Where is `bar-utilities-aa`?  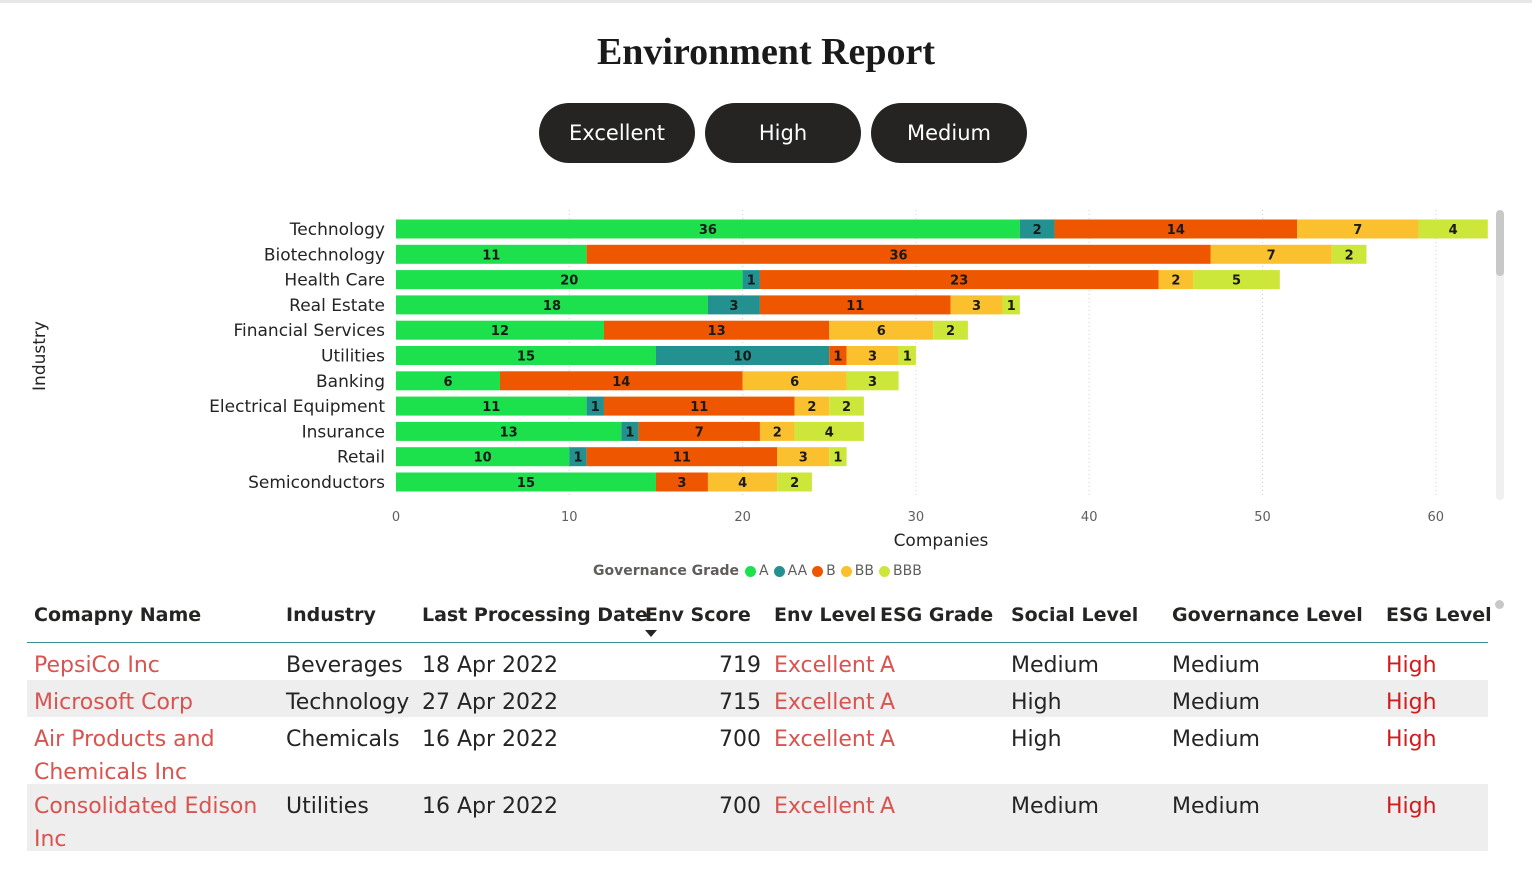
bar-utilities-aa is located at coordinates (742, 355).